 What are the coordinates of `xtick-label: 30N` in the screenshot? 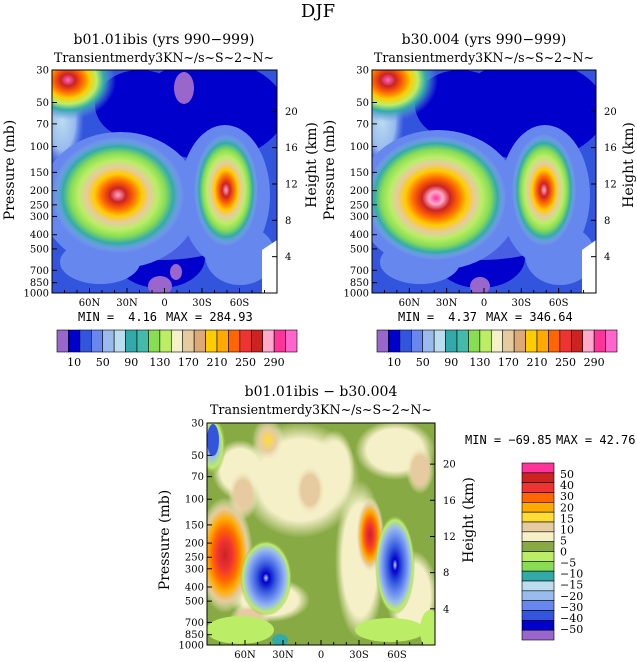 It's located at (127, 303).